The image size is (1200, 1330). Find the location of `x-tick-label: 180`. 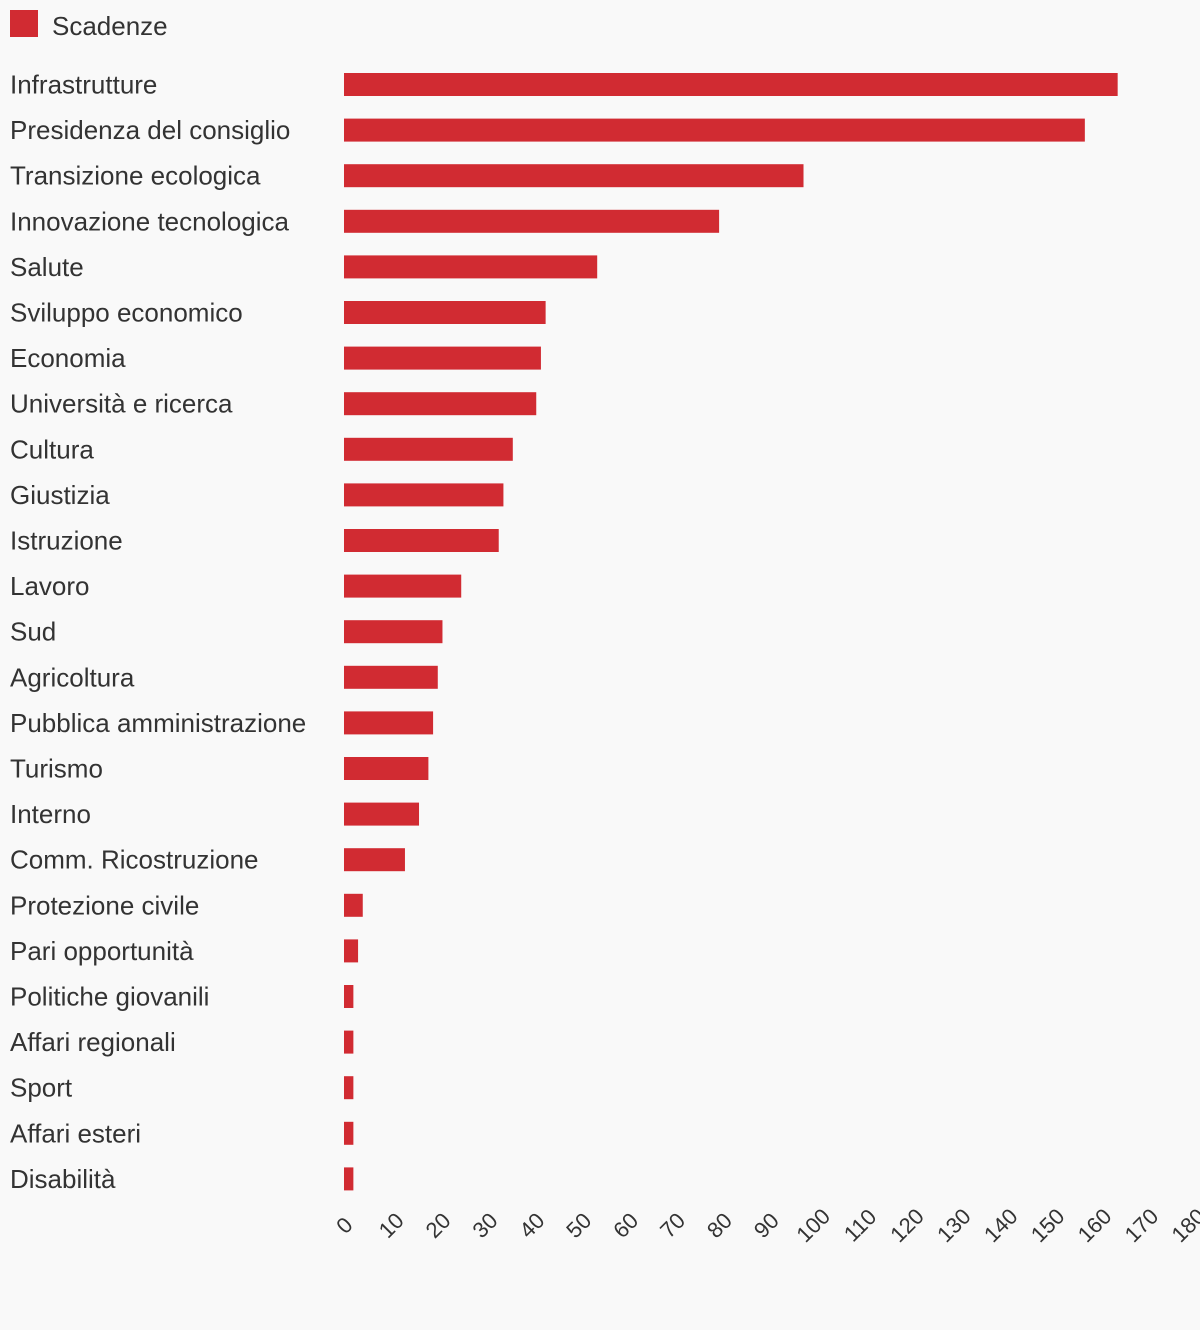

x-tick-label: 180 is located at coordinates (1183, 1226).